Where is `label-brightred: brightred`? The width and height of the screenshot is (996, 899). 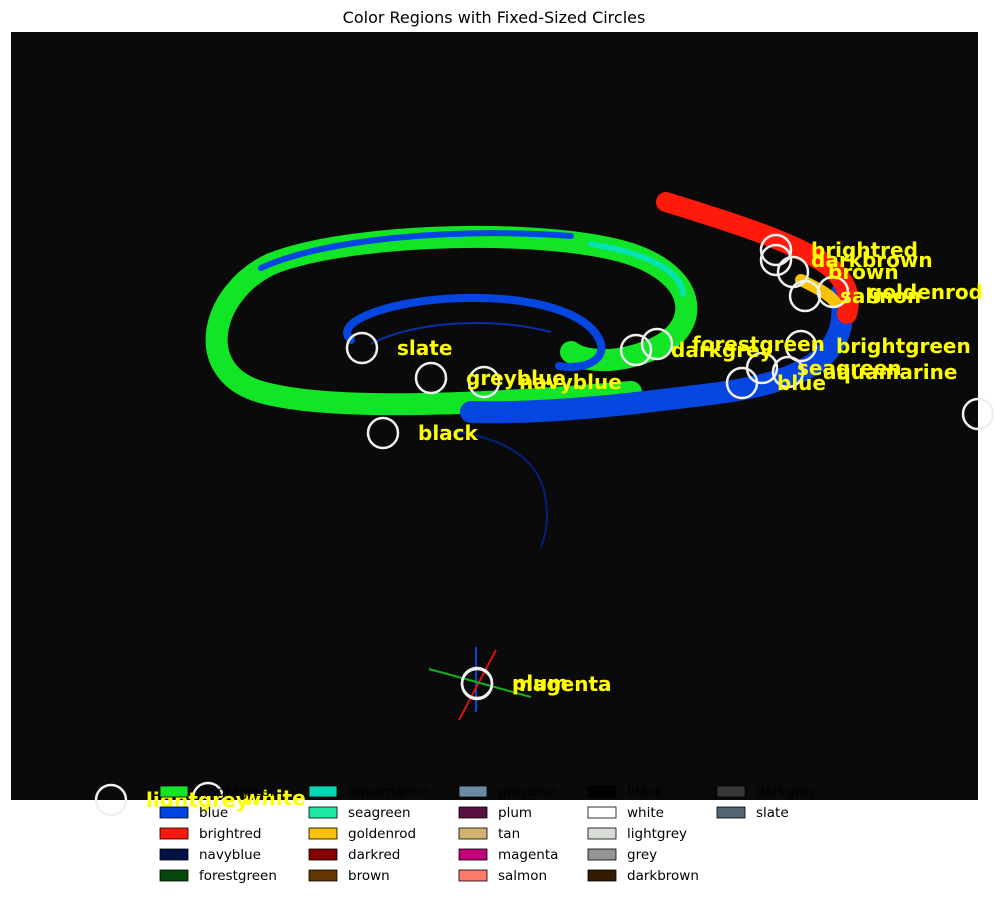
label-brightred: brightred is located at coordinates (864, 250).